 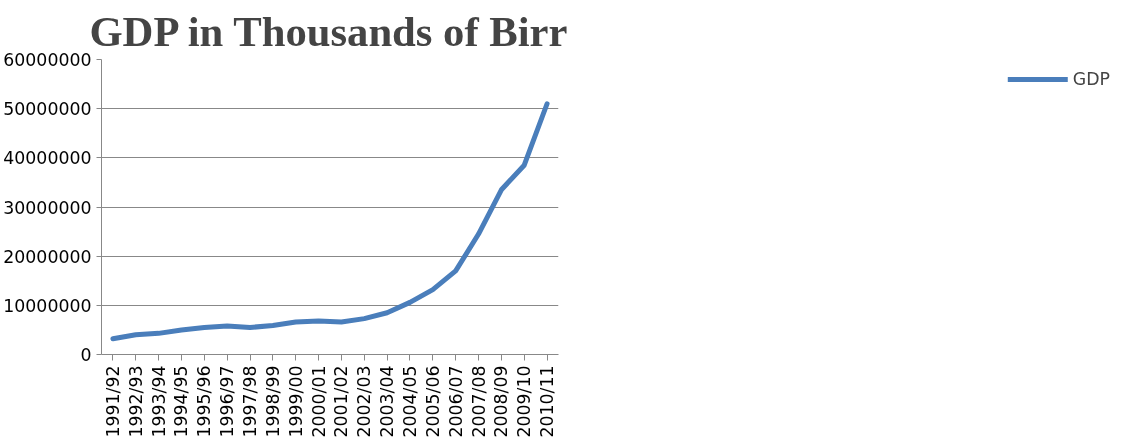 What do you see at coordinates (432, 401) in the screenshot?
I see `x-tick-label: 2005/06` at bounding box center [432, 401].